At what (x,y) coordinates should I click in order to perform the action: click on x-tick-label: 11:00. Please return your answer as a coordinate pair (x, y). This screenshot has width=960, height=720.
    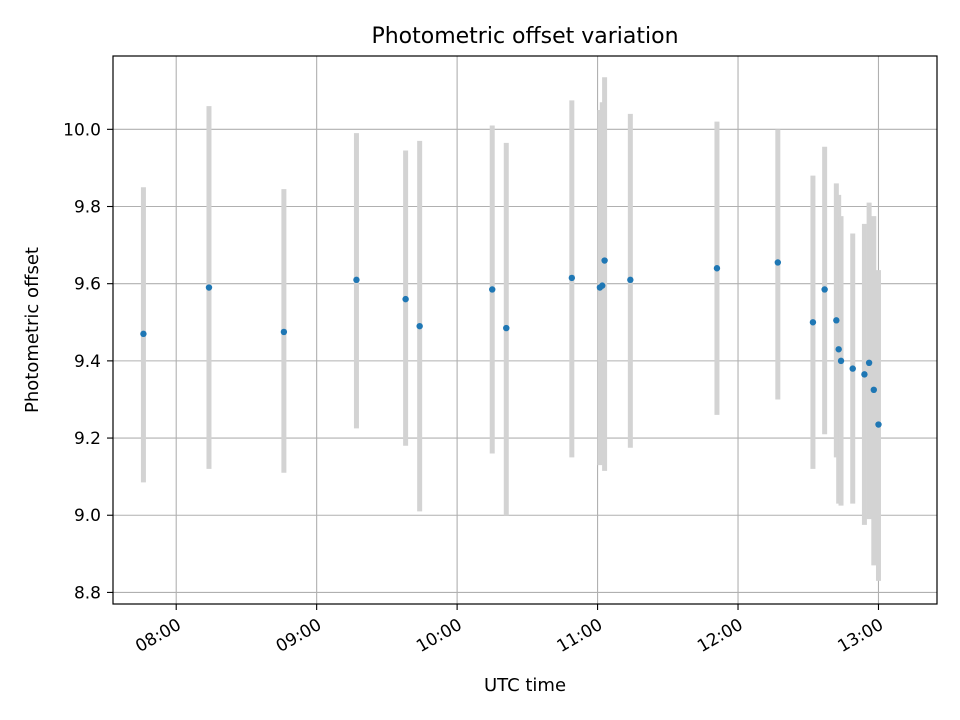
    Looking at the image, I should click on (580, 636).